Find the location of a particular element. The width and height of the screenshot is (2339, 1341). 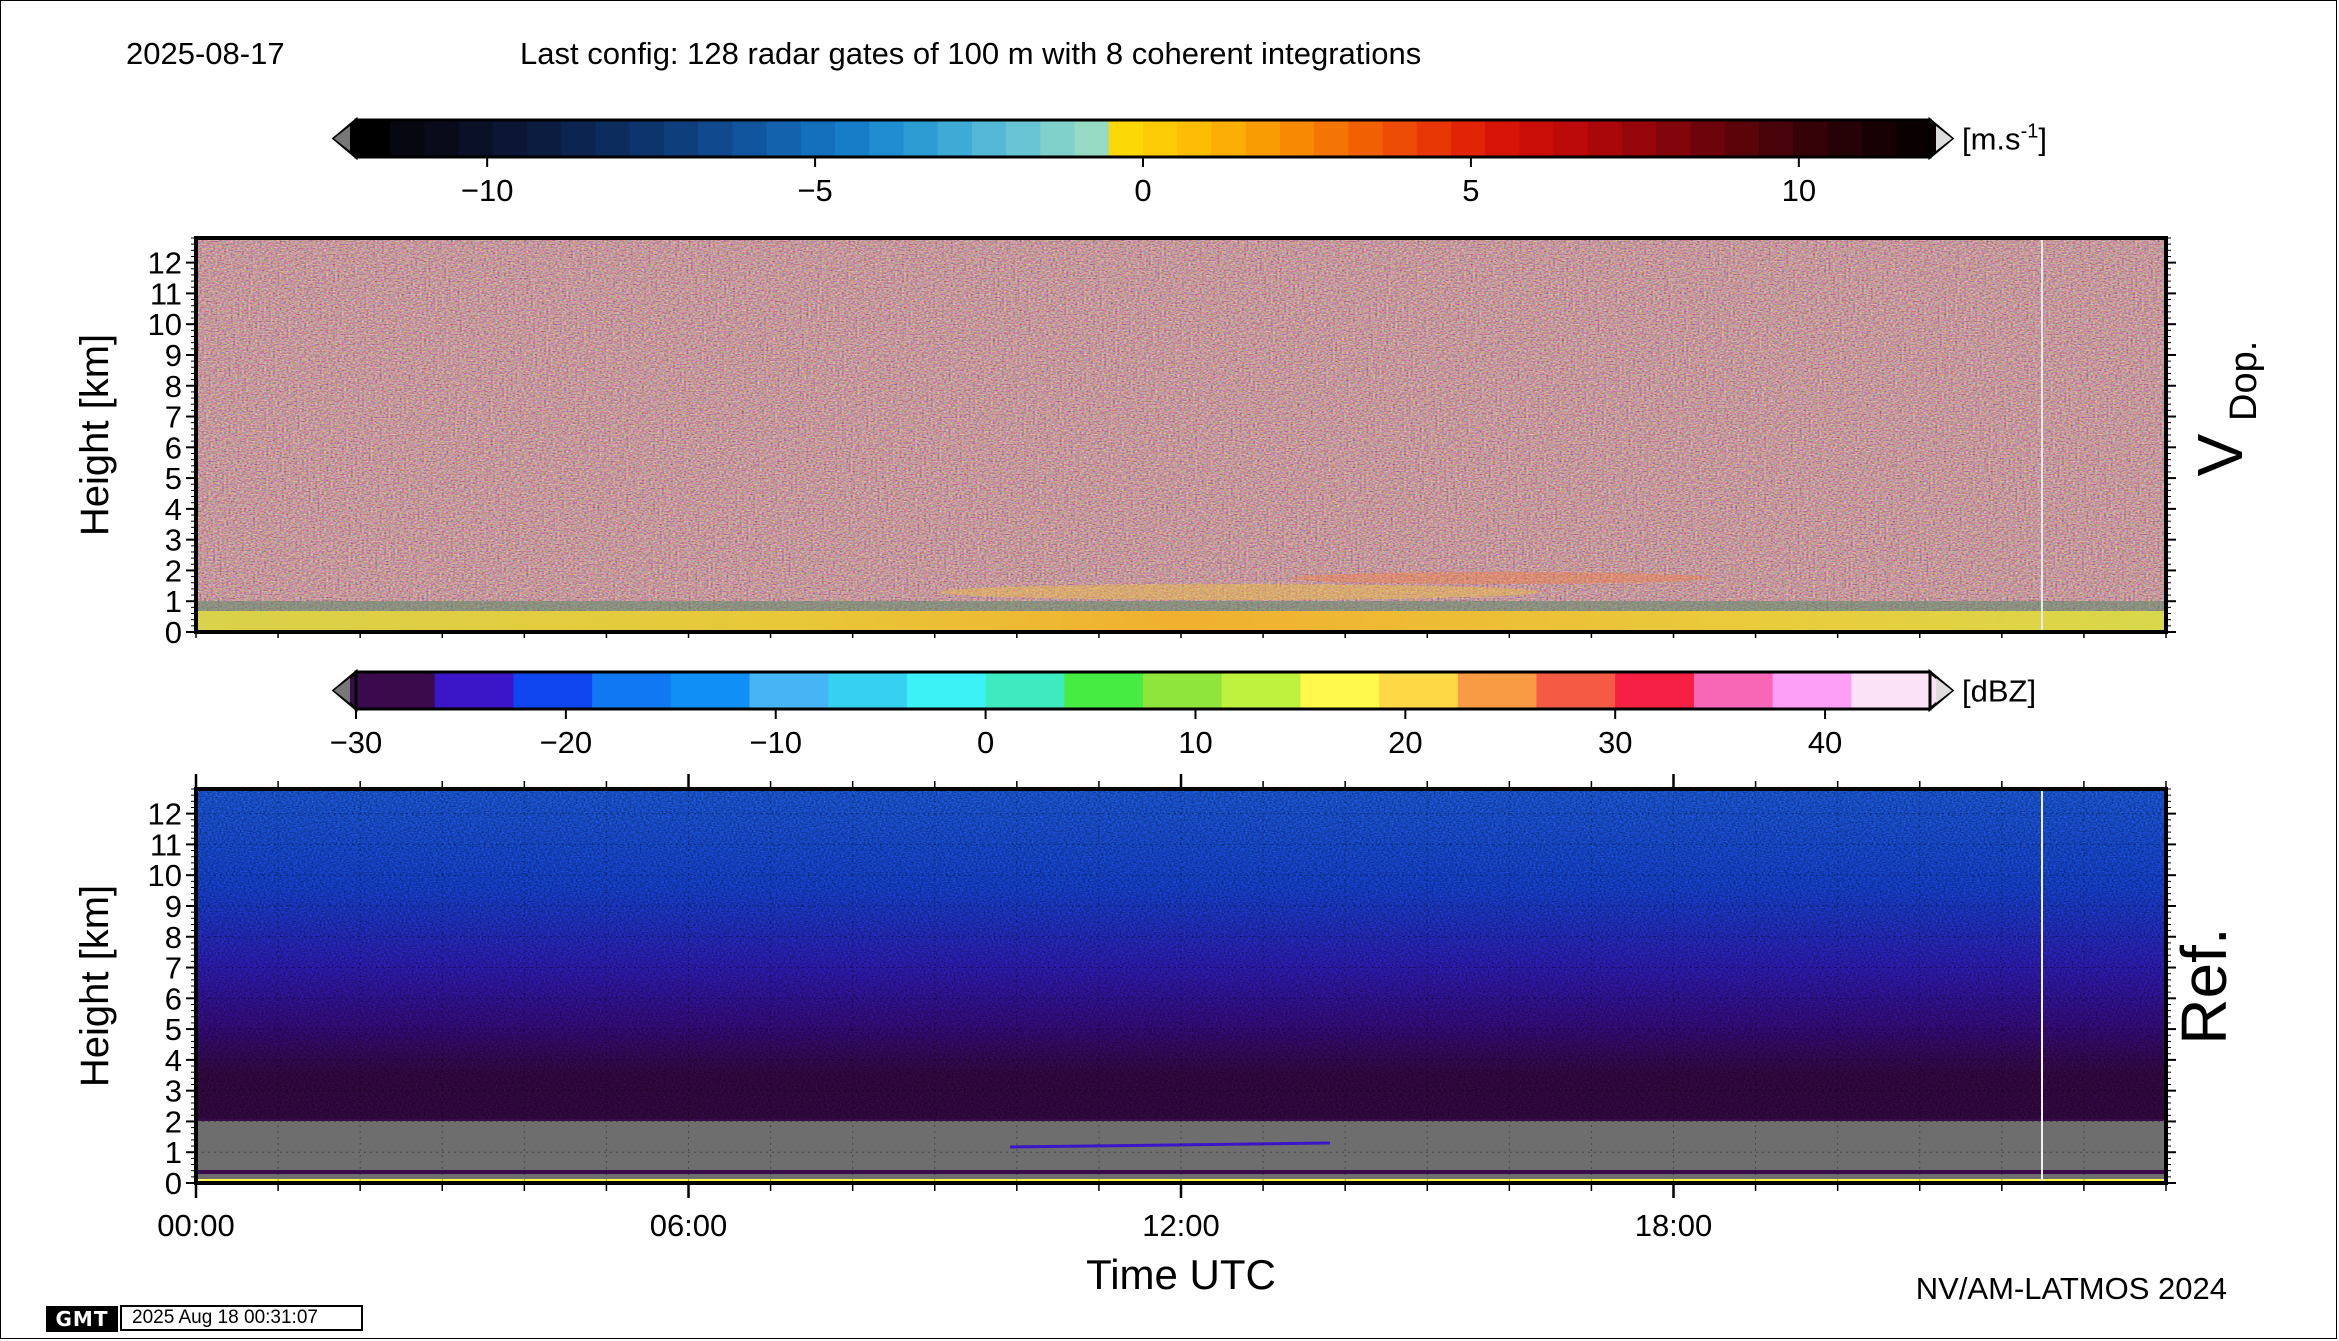

y-tick-label: 12 is located at coordinates (165, 263).